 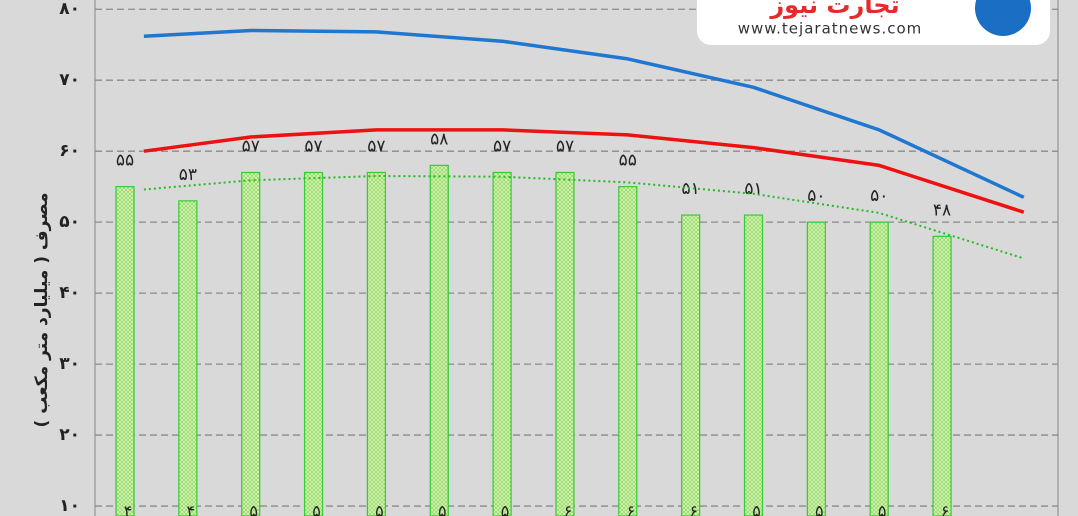 What do you see at coordinates (188, 175) in the screenshot?
I see `value-label: ۵۳` at bounding box center [188, 175].